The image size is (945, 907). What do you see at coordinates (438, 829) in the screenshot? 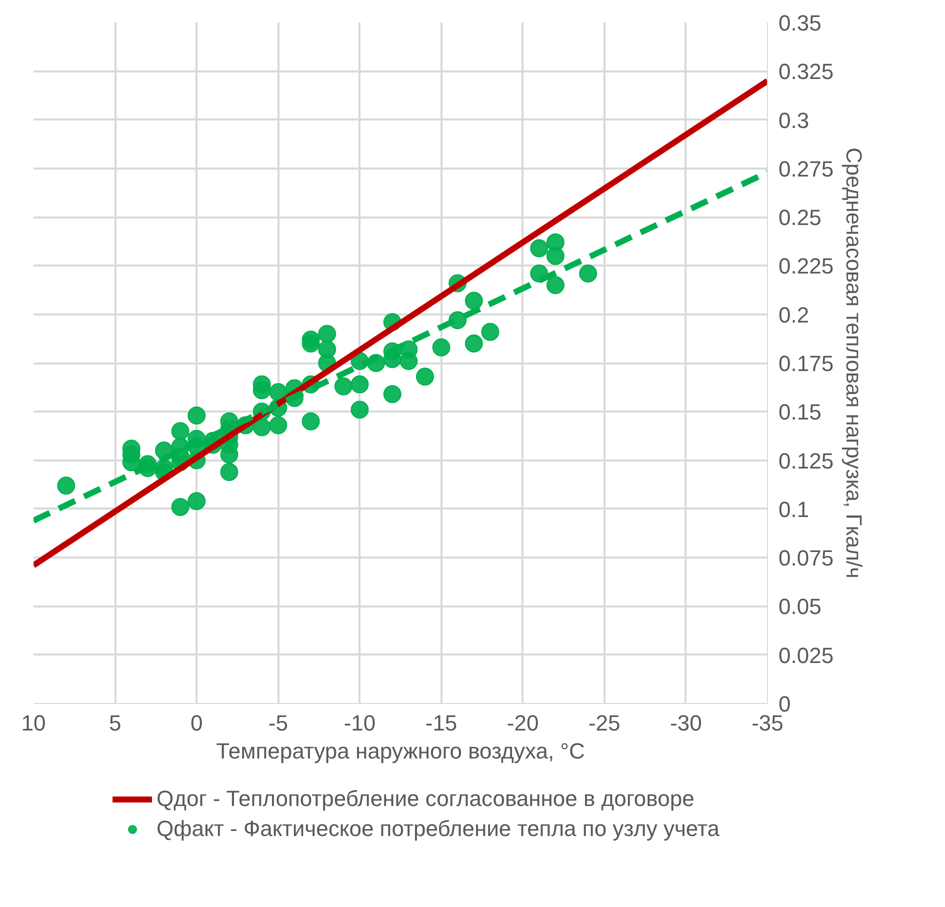
I see `legend-label: Qфакт - Фактическое потребление тепла по узлу учета` at bounding box center [438, 829].